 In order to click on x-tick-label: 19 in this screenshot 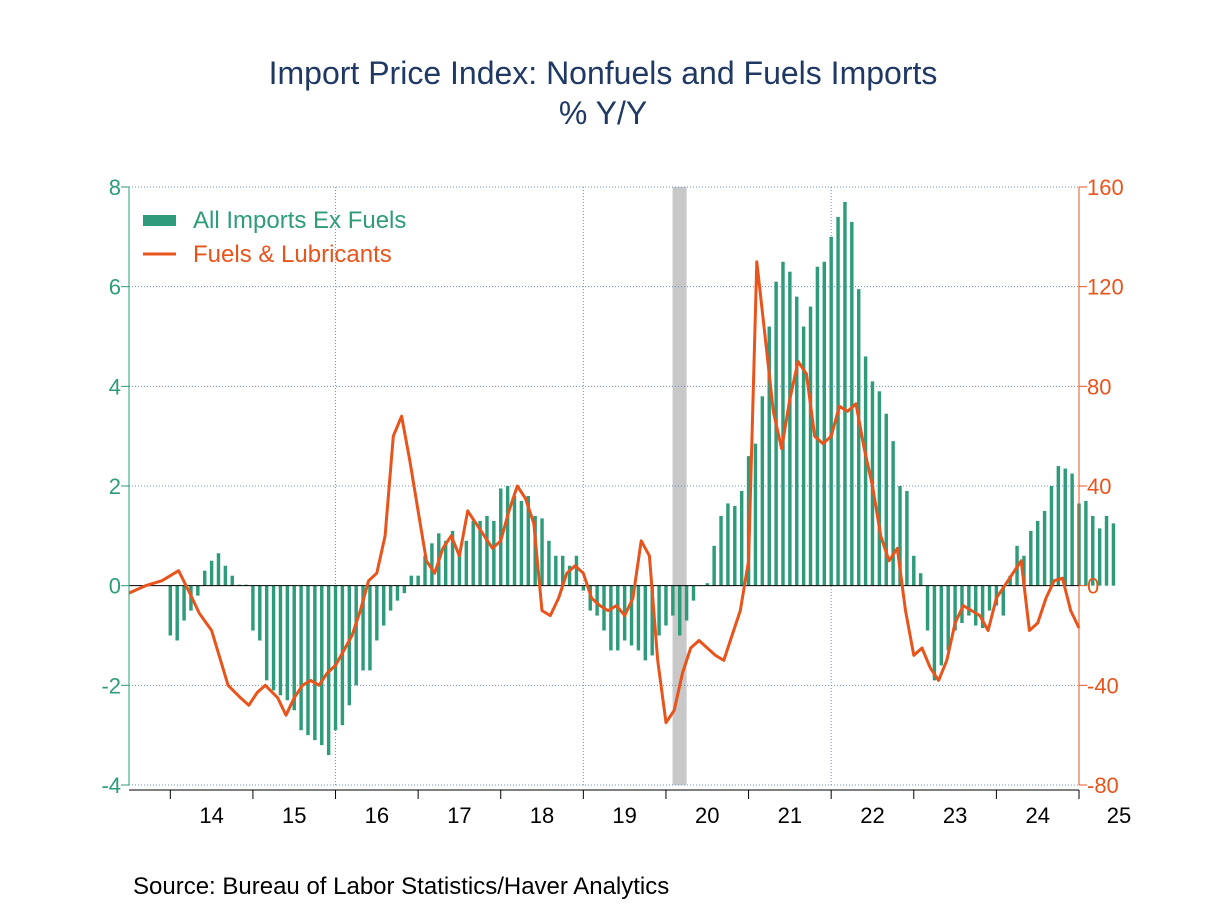, I will do `click(624, 815)`.